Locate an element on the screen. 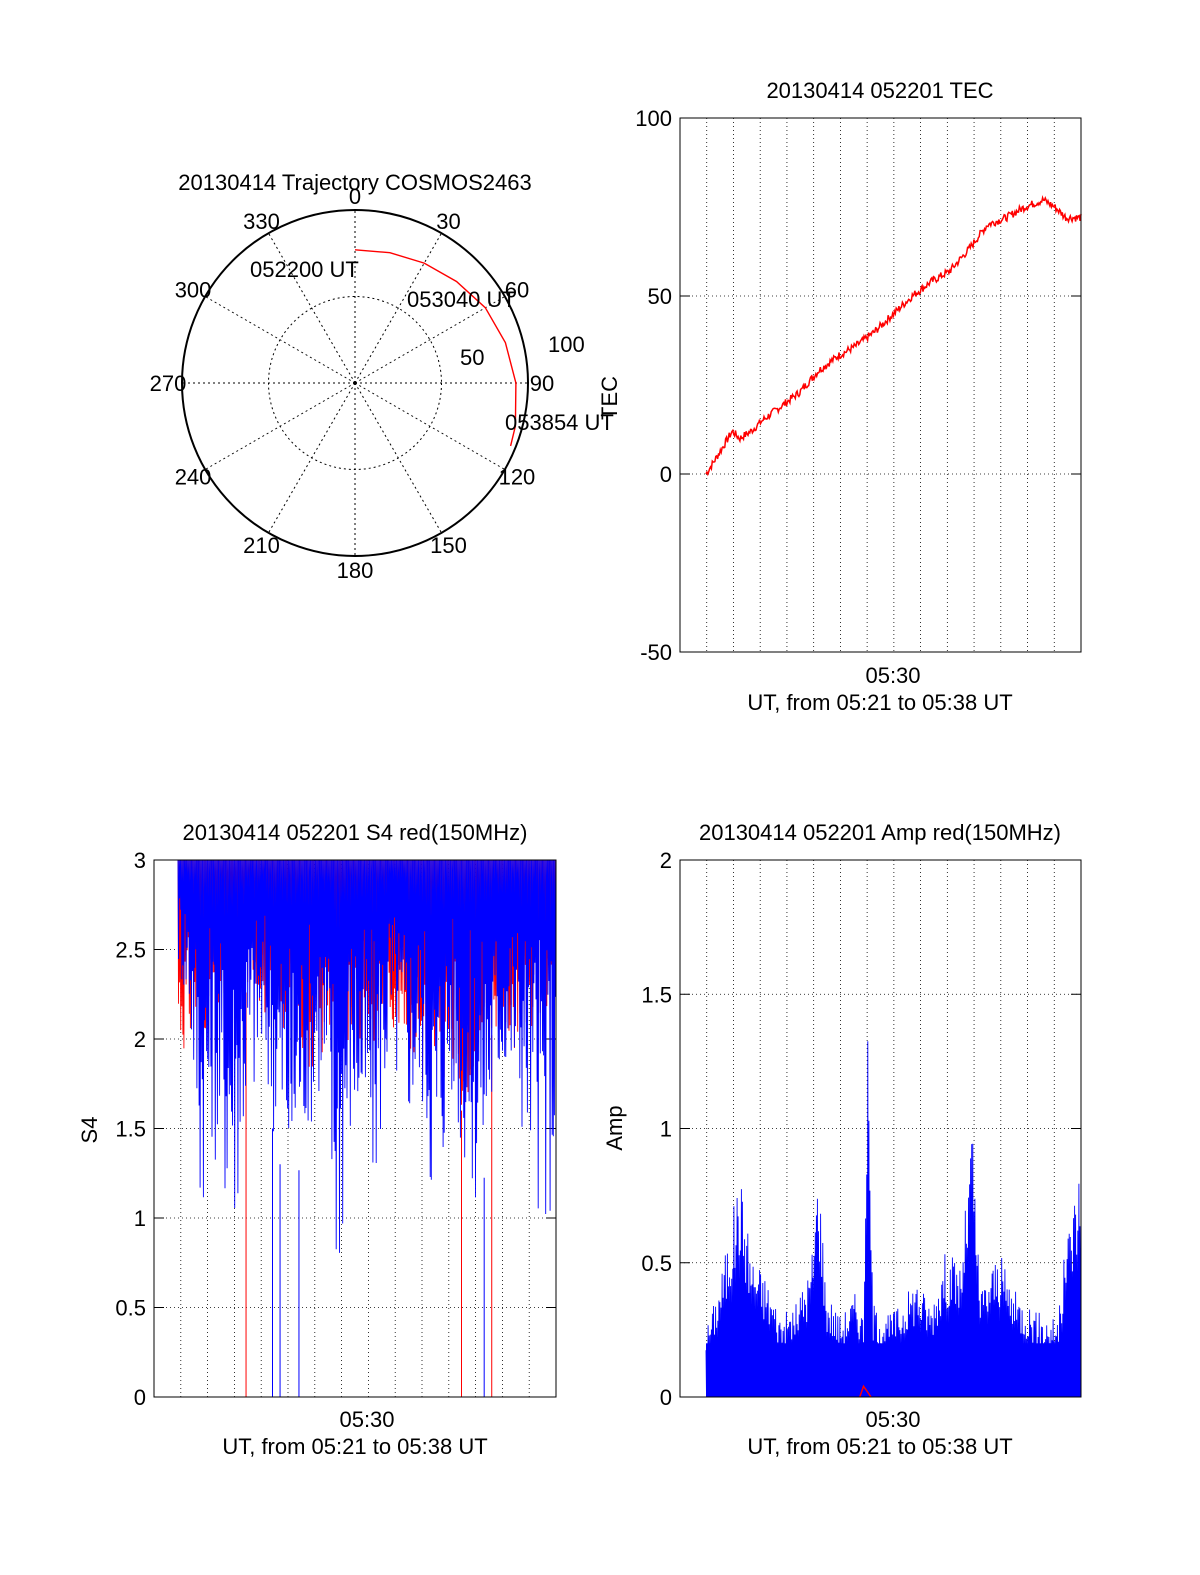  amp-series is located at coordinates (893, 1219).